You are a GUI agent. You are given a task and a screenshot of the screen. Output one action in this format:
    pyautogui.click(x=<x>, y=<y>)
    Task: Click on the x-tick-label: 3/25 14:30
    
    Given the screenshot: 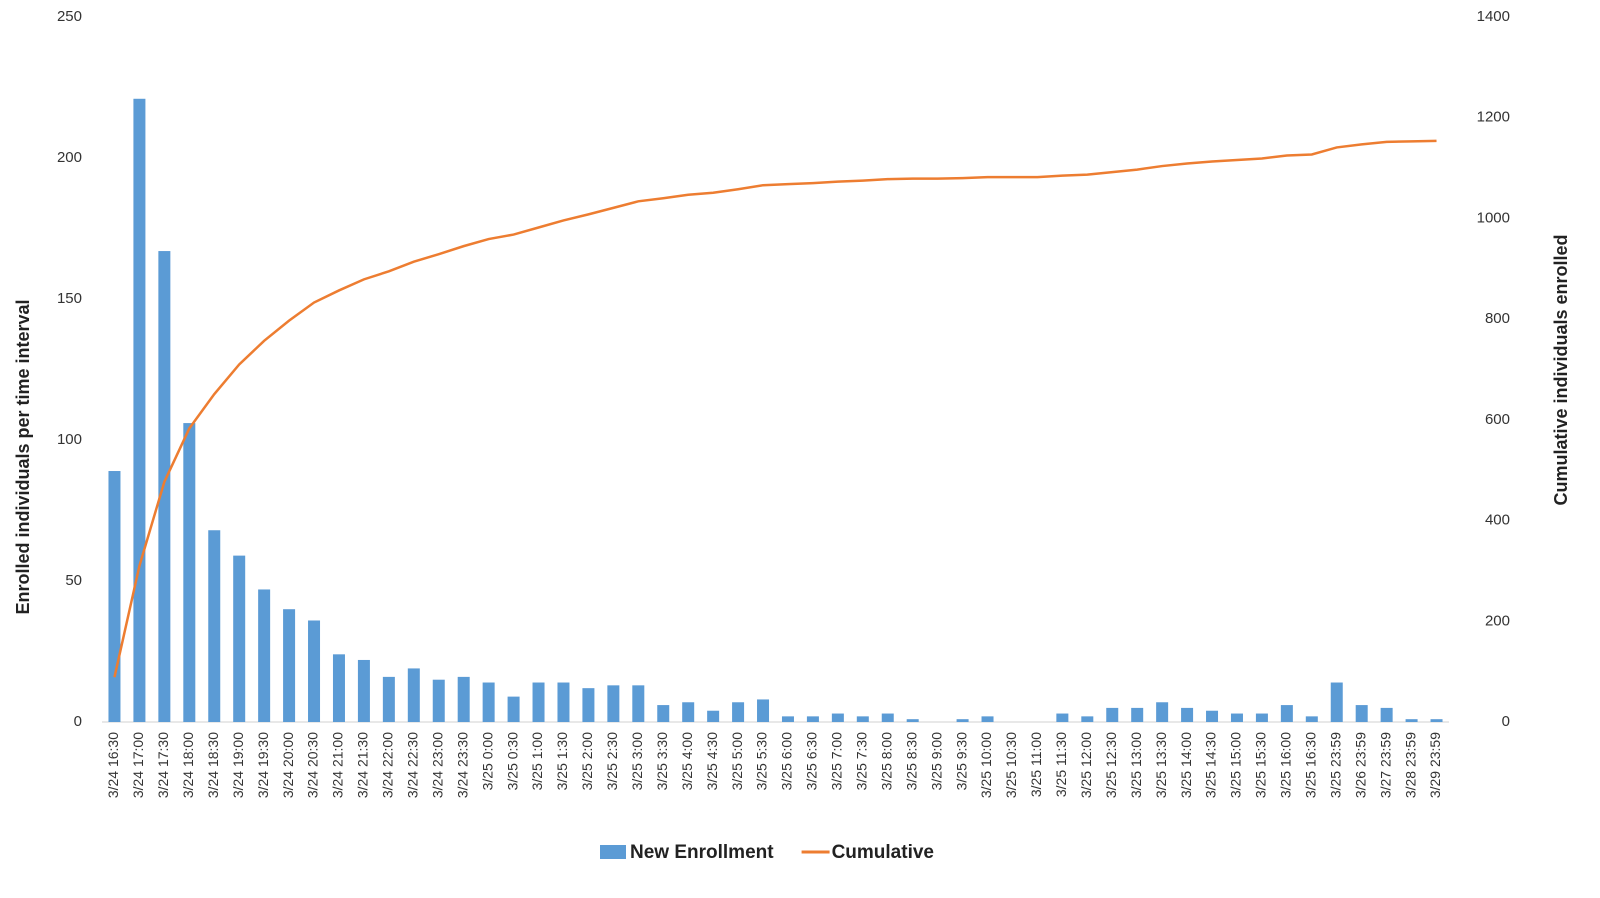 What is the action you would take?
    pyautogui.click(x=1211, y=765)
    